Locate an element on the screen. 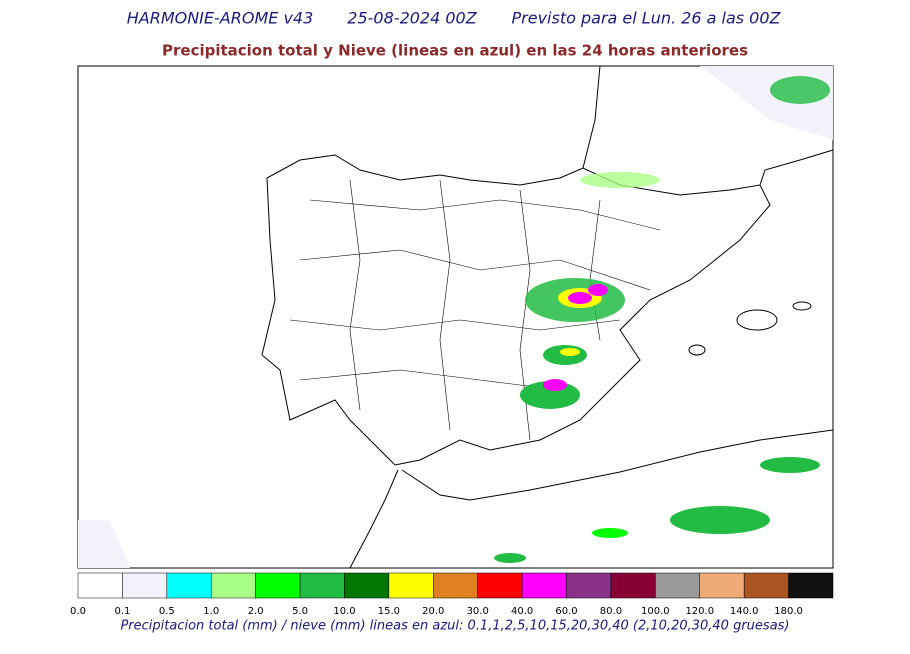 Image resolution: width=910 pixels, height=654 pixels. run: 25-08-2024 00Z is located at coordinates (412, 18).